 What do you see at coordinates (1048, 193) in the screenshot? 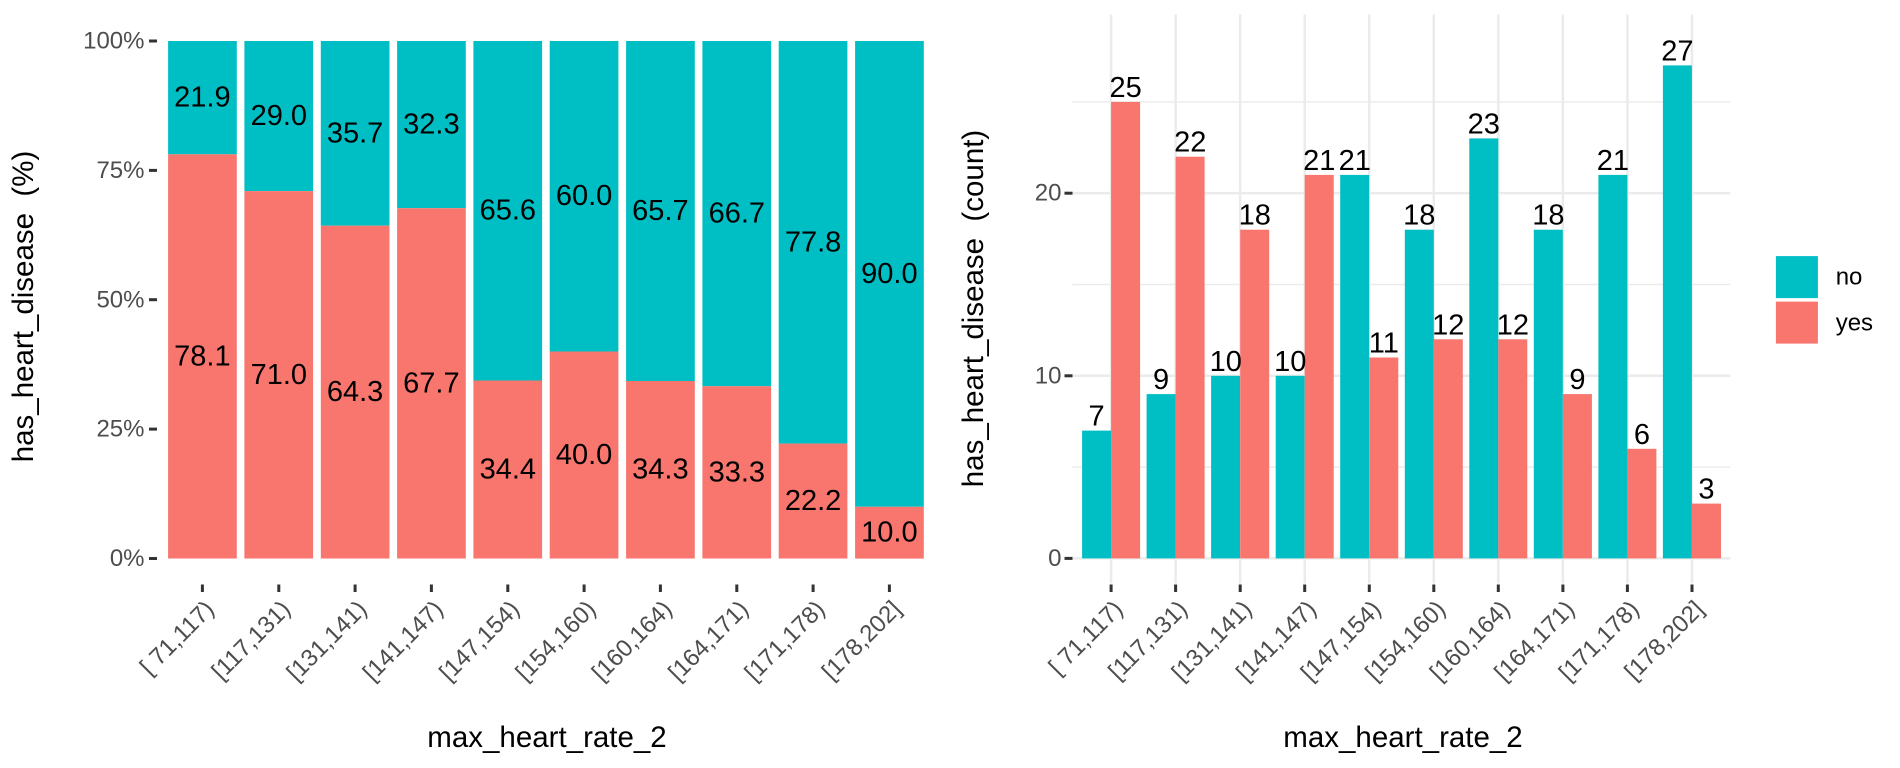
I see `svg-text: 20` at bounding box center [1048, 193].